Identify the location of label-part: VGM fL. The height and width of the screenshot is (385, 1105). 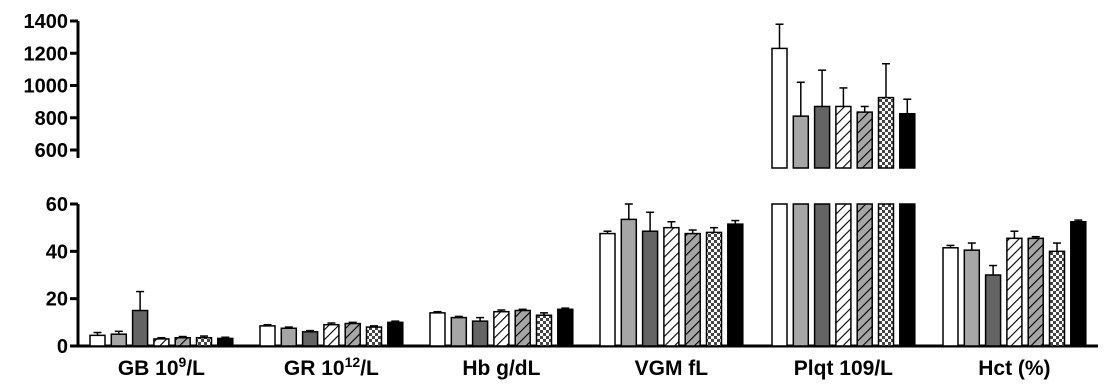
(672, 368).